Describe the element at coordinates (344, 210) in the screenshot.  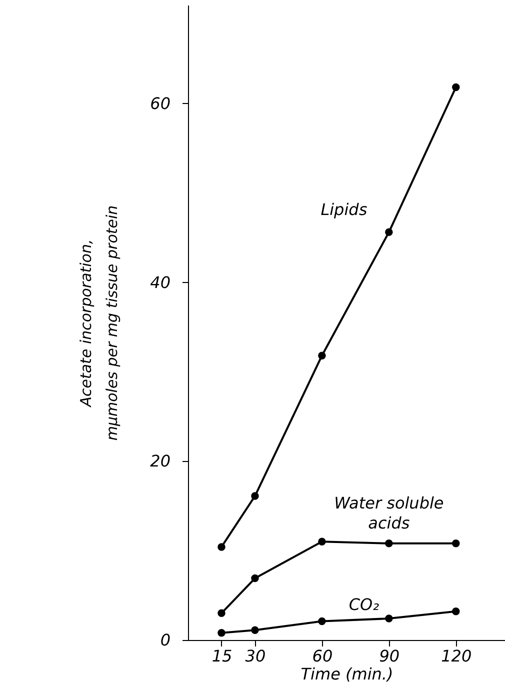
I see `series-label: Lipids` at that location.